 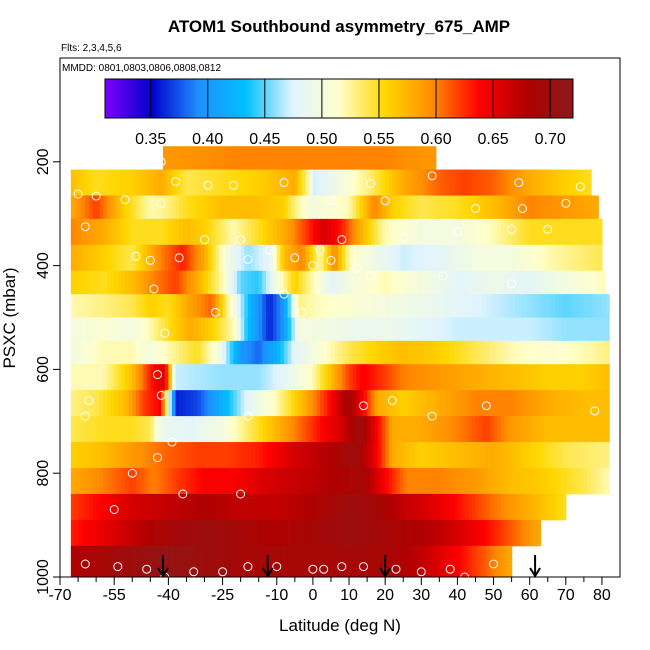 I want to click on sample-point, so click(x=493, y=564).